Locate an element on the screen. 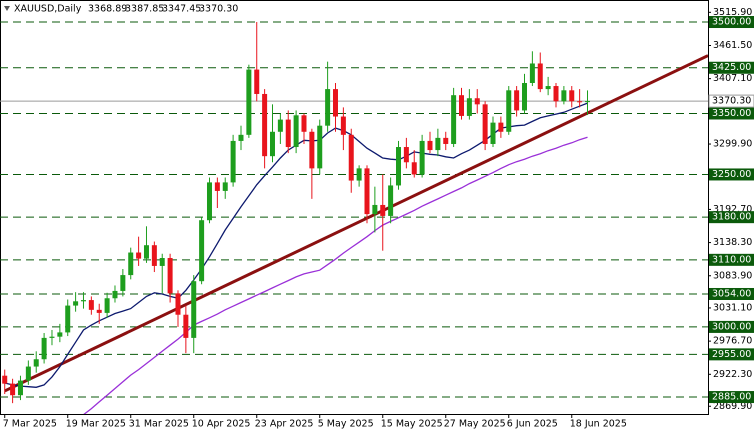 The width and height of the screenshot is (754, 433). y-tick-label: 2869.90 is located at coordinates (732, 406).